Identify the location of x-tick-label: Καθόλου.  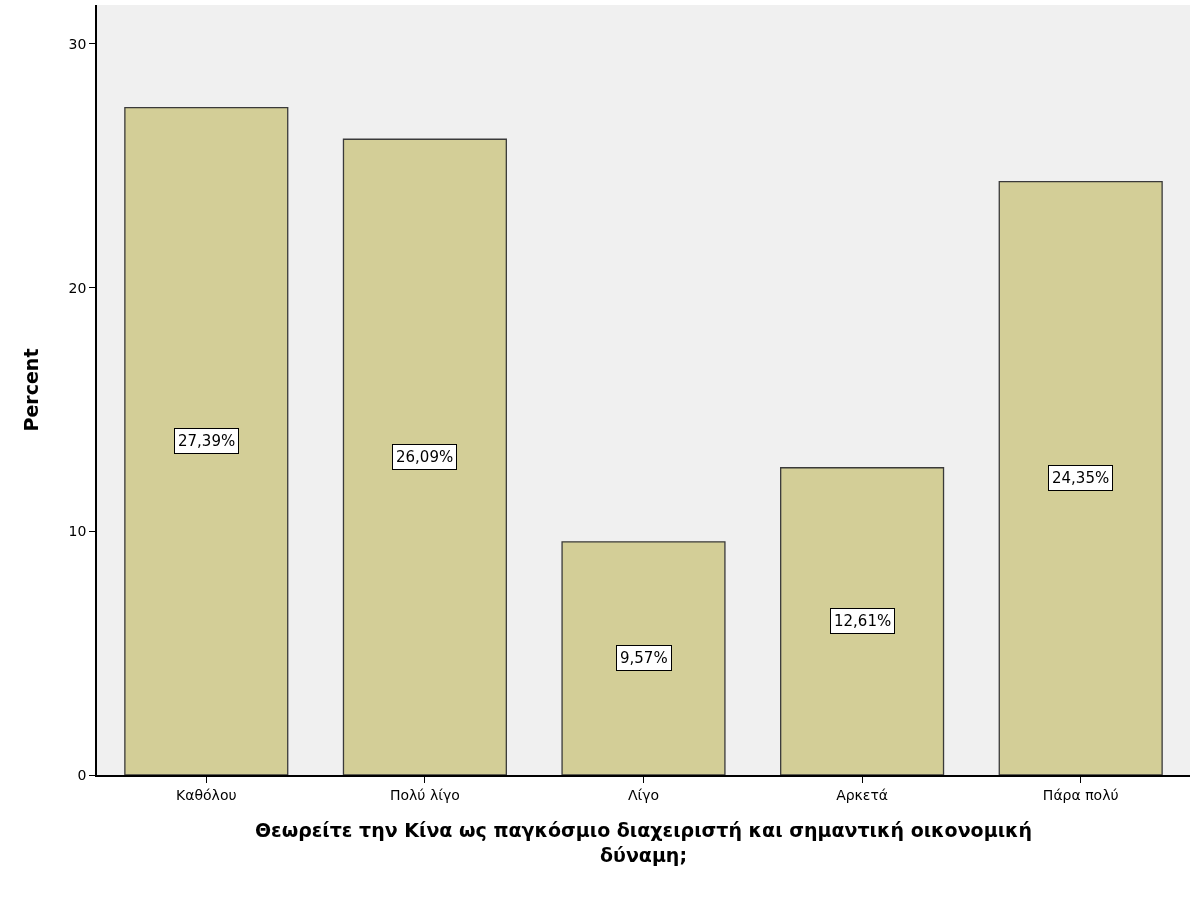
(206, 794).